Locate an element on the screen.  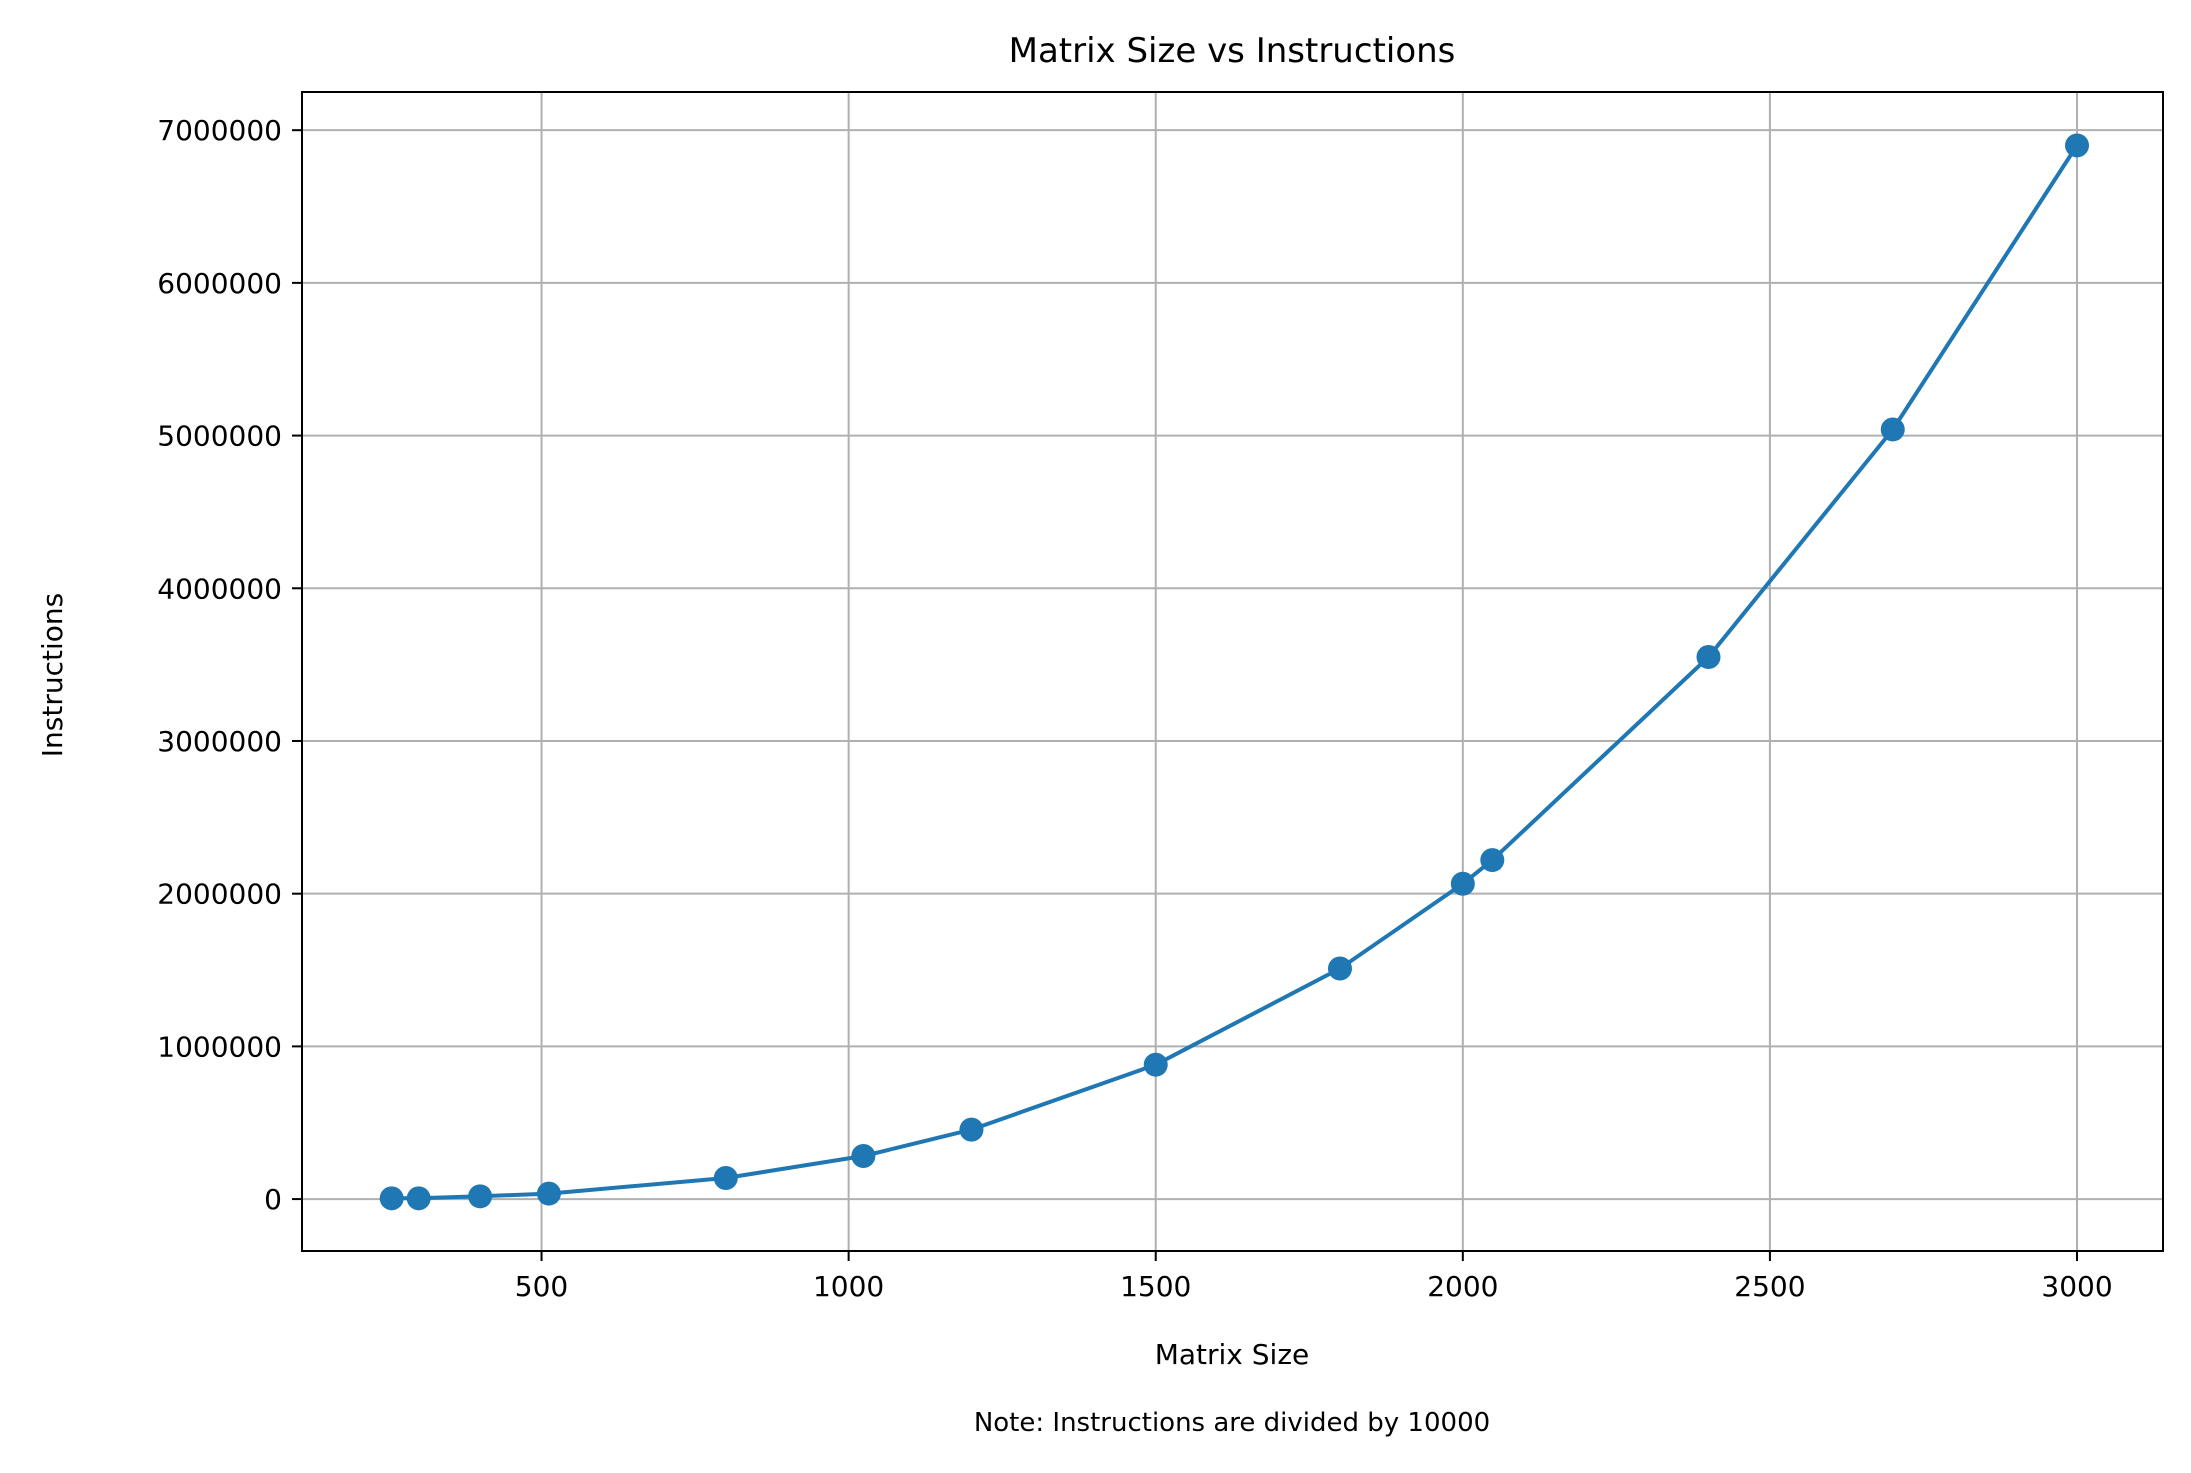
y-tick-label: 0 is located at coordinates (273, 1199).